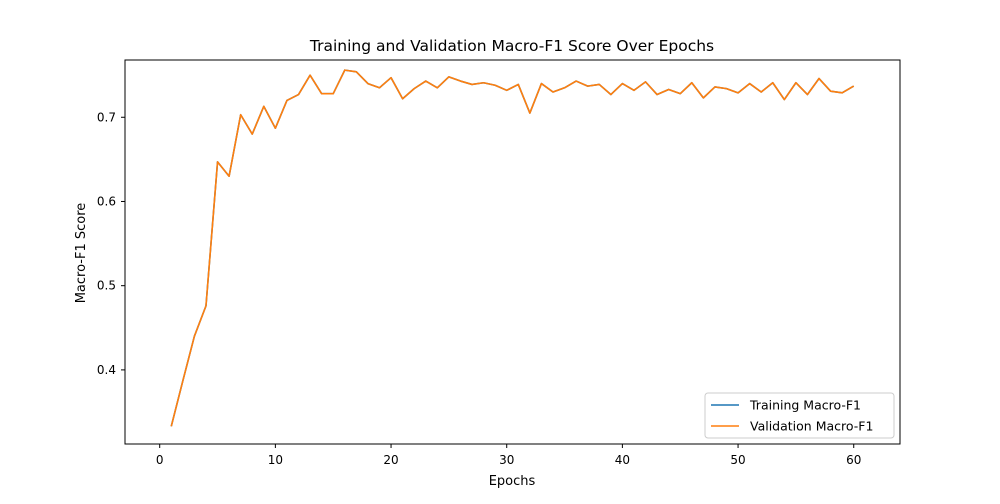 This screenshot has width=1000, height=504. Describe the element at coordinates (805, 405) in the screenshot. I see `legend-label: Training Macro-F1` at that location.